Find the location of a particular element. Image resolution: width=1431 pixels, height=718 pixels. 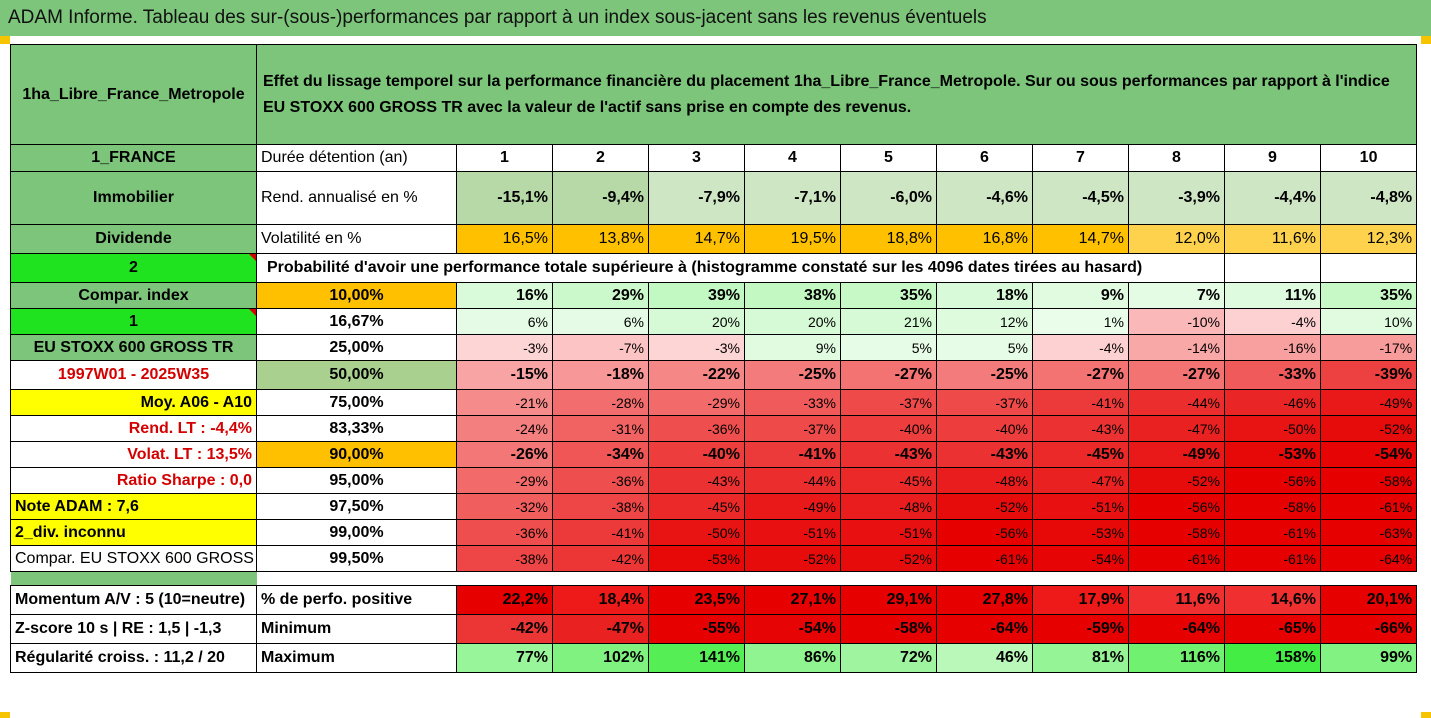

minimum-value-cell: -59% is located at coordinates (1080, 629).